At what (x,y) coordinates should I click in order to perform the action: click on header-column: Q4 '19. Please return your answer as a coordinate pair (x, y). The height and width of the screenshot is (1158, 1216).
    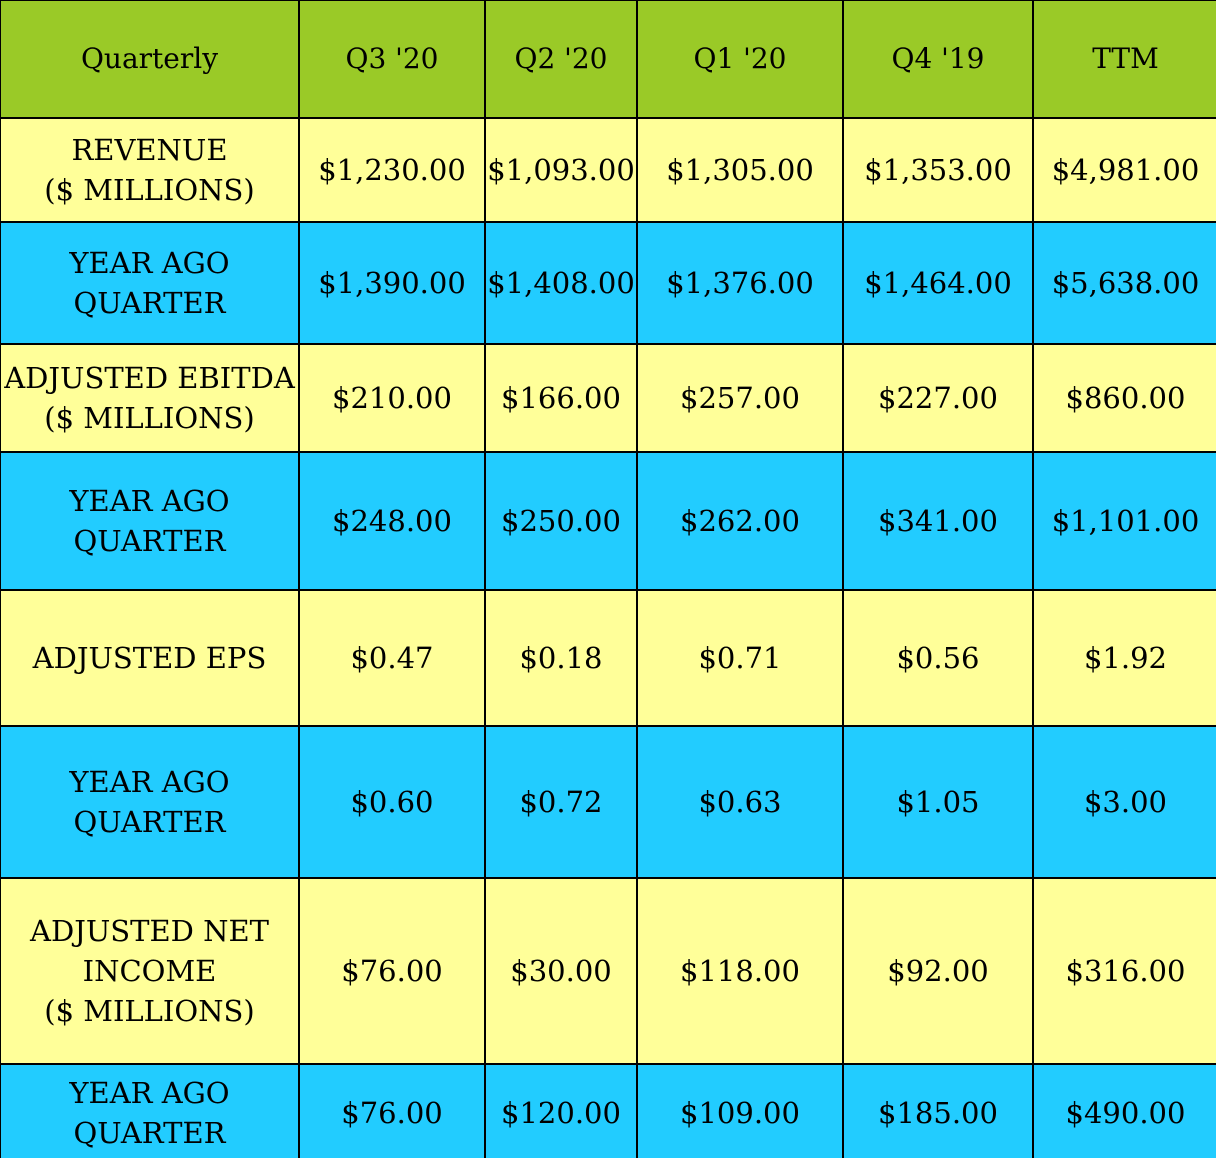
    Looking at the image, I should click on (938, 59).